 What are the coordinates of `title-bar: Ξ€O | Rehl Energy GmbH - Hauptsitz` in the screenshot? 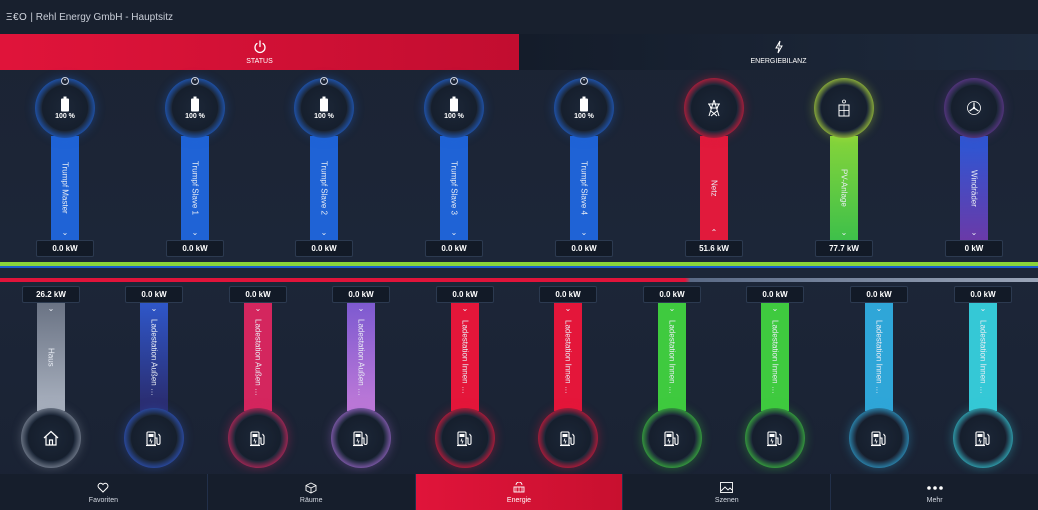 It's located at (519, 17).